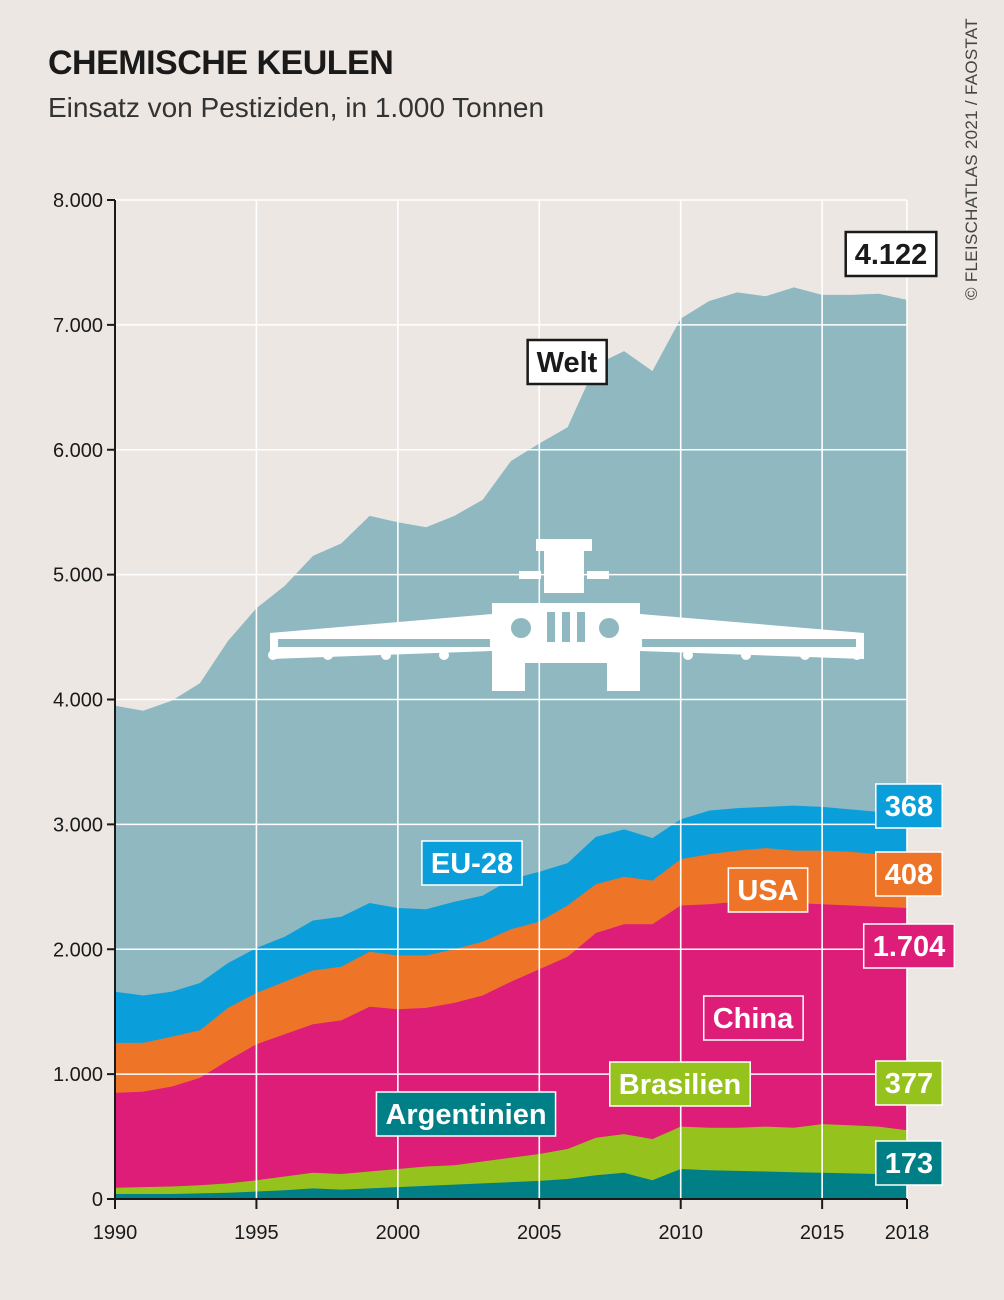 Image resolution: width=1004 pixels, height=1300 pixels. I want to click on x-tick-label: 2000, so click(398, 1233).